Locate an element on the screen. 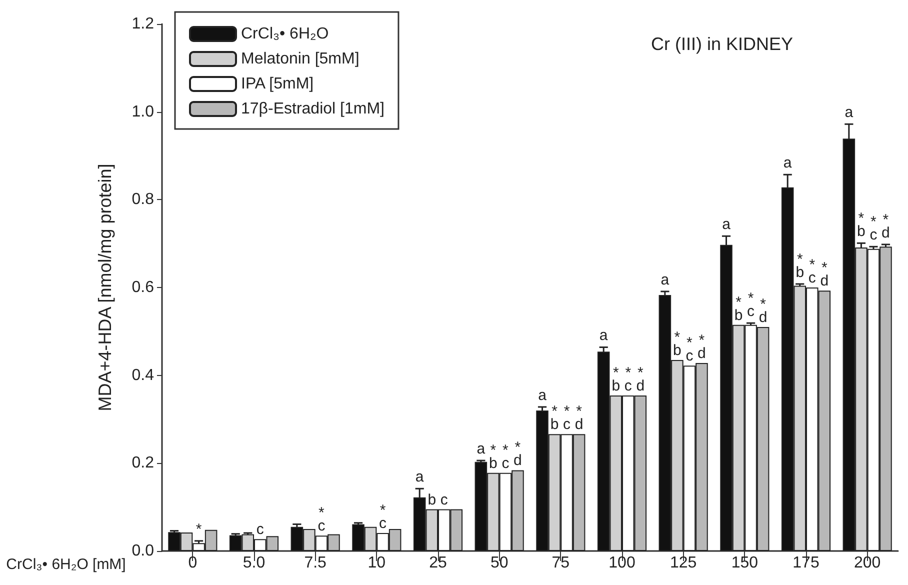 The width and height of the screenshot is (908, 585). x-tick-label: 150 is located at coordinates (744, 563).